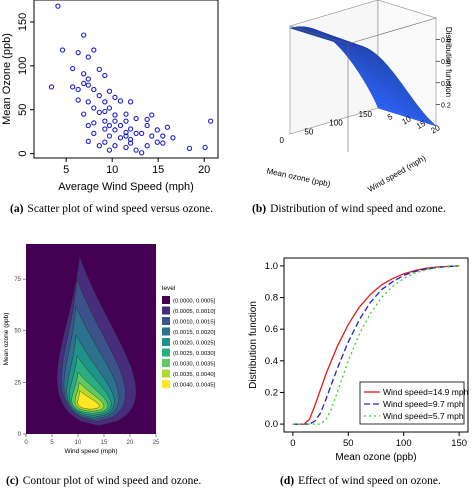 The width and height of the screenshot is (474, 494). Describe the element at coordinates (271, 329) in the screenshot. I see `y-tick-label: 0.6` at that location.